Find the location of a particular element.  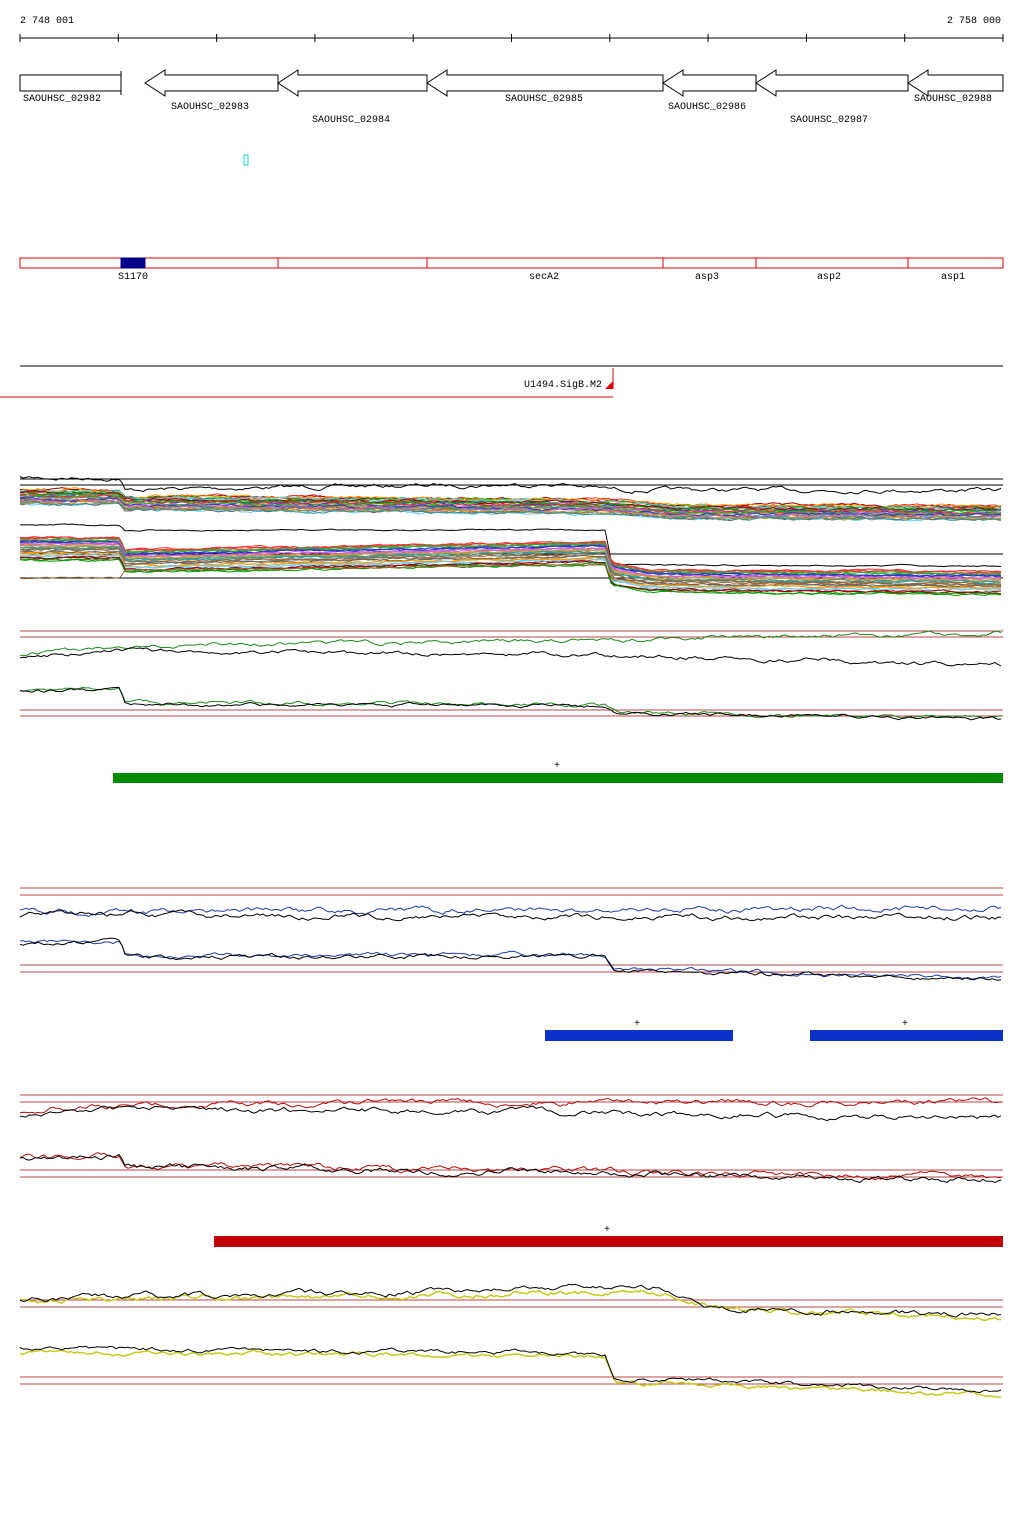

features is located at coordinates (511, 263).